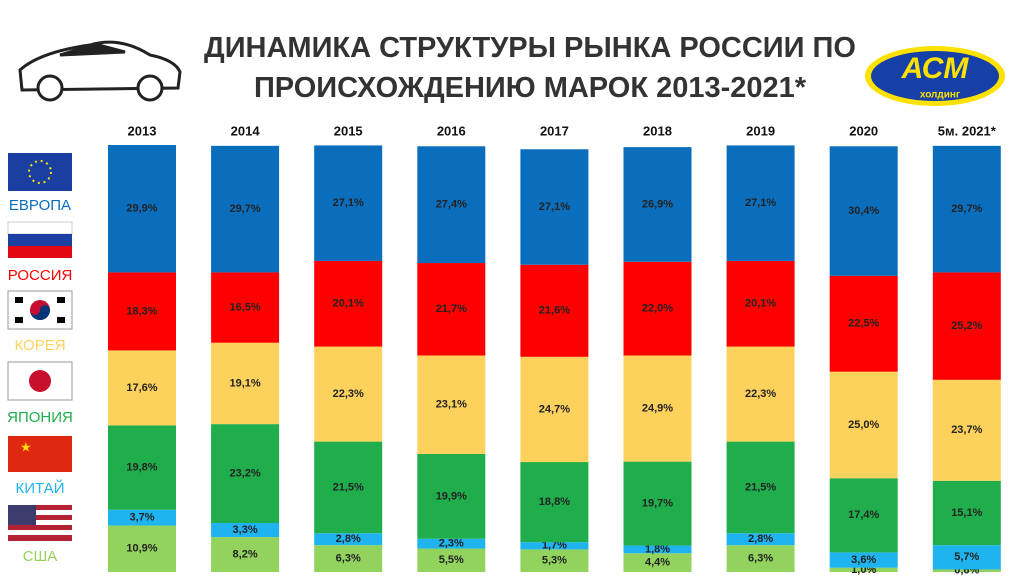  Describe the element at coordinates (657, 504) in the screenshot. I see `value-label: 19,7%` at that location.